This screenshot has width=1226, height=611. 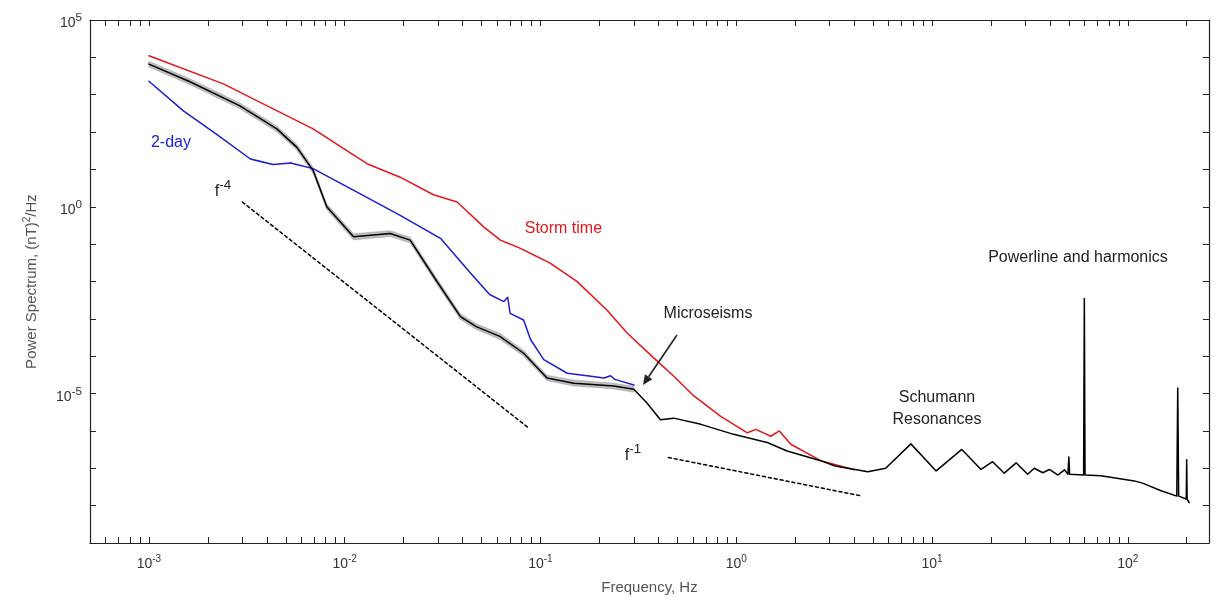 I want to click on annotation: Microseisms, so click(x=708, y=313).